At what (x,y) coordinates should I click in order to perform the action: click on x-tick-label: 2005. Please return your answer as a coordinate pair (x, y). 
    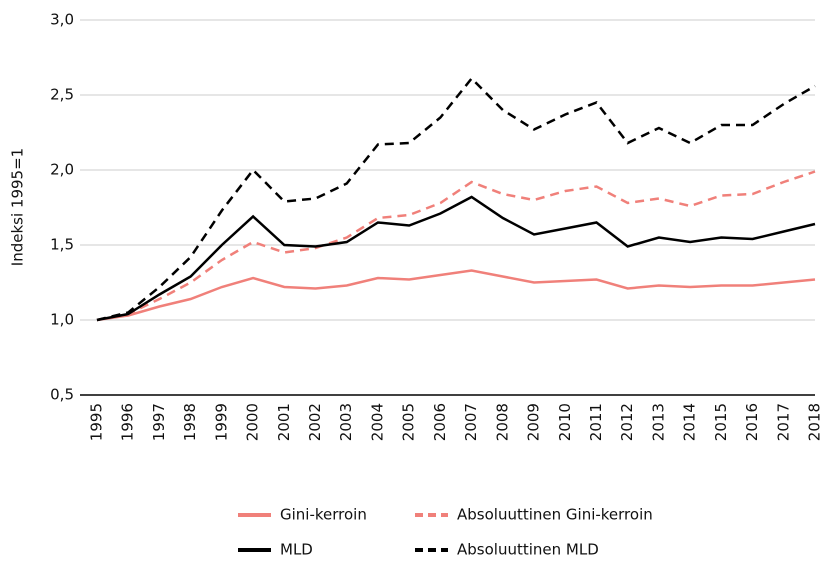
    Looking at the image, I should click on (409, 422).